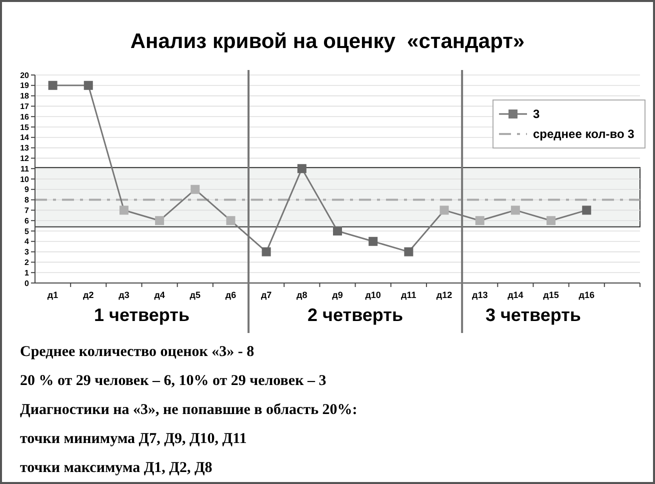 The height and width of the screenshot is (484, 655). Describe the element at coordinates (25, 158) in the screenshot. I see `y-tick-label: 12` at that location.